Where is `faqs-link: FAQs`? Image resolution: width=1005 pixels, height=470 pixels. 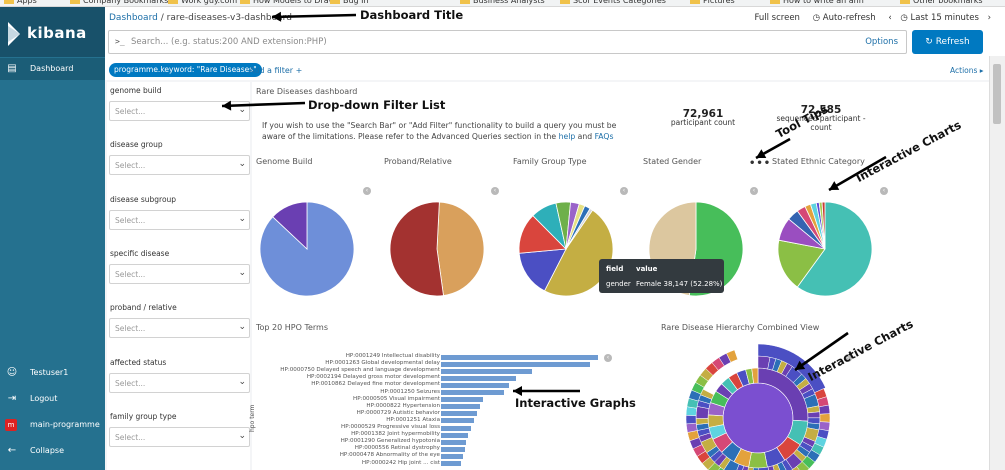 faqs-link: FAQs is located at coordinates (604, 136).